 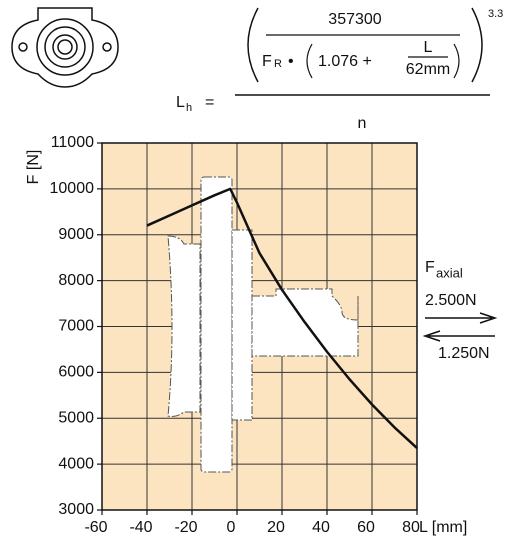 What do you see at coordinates (76, 509) in the screenshot?
I see `y-tick-label: 3000` at bounding box center [76, 509].